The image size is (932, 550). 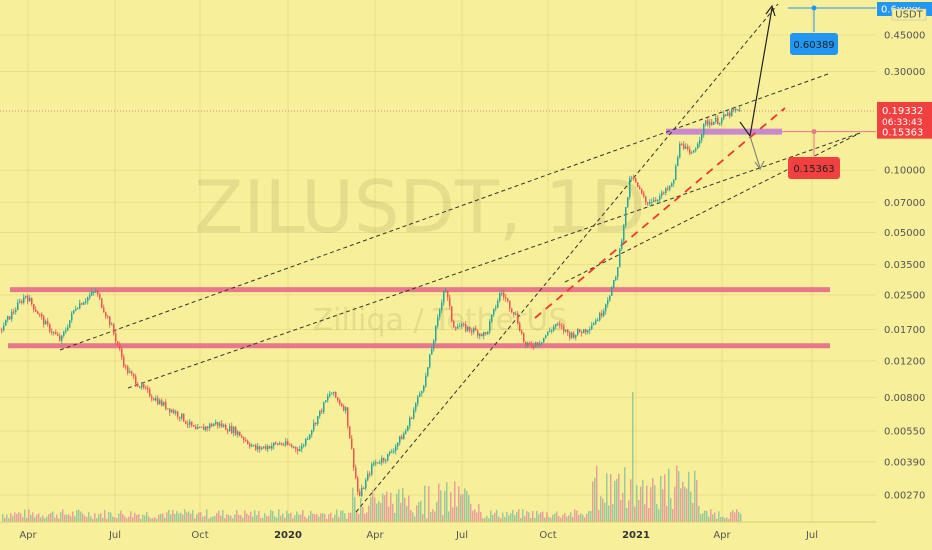 I want to click on support-price-value: 0.15363, so click(x=902, y=133).